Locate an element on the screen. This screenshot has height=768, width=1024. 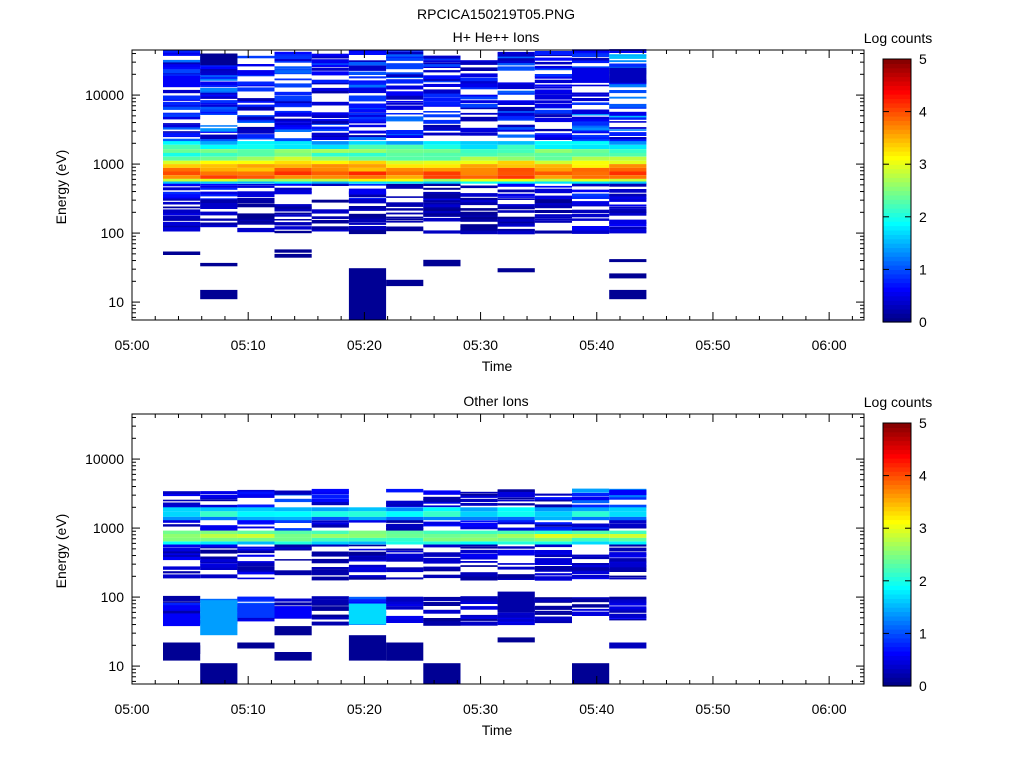
colorbar-frame is located at coordinates (897, 554).